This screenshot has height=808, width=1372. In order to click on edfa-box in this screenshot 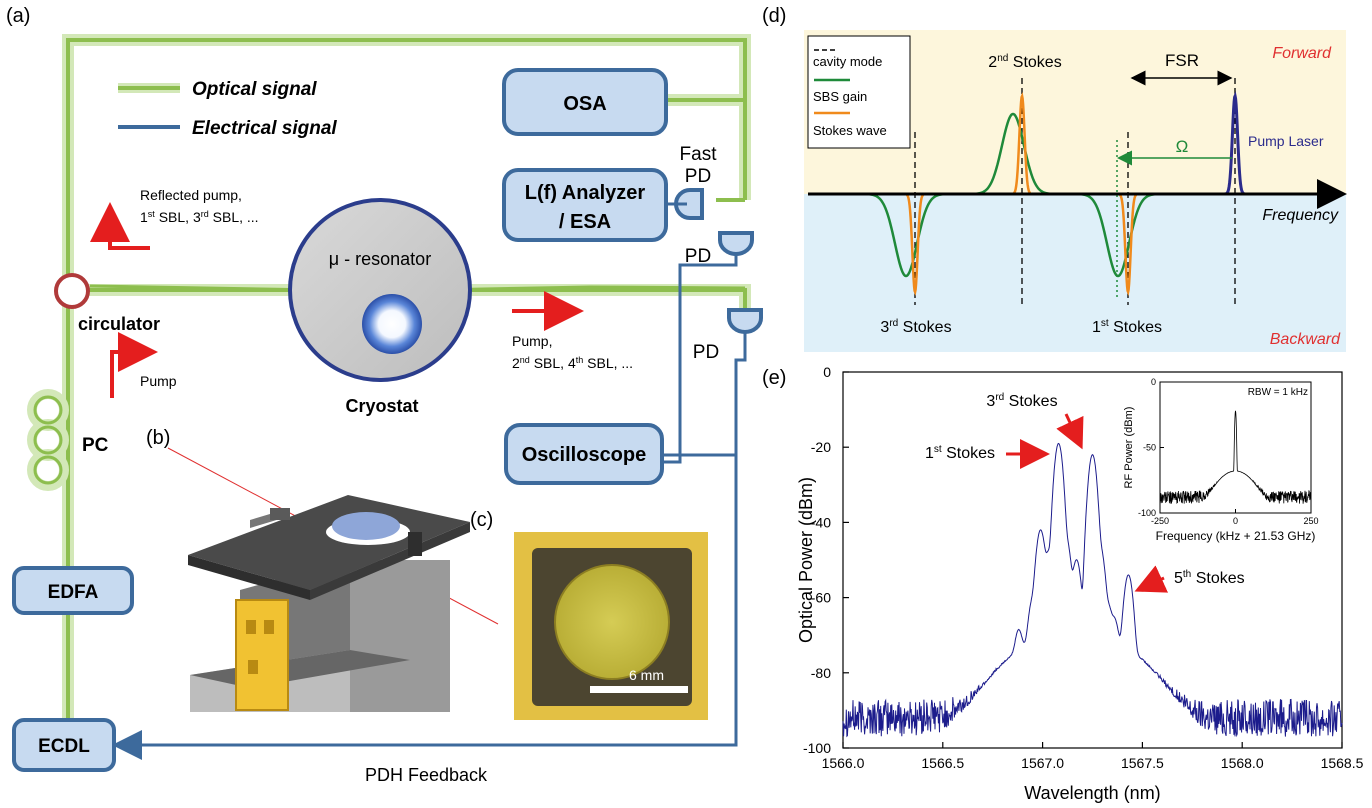, I will do `click(73, 590)`.